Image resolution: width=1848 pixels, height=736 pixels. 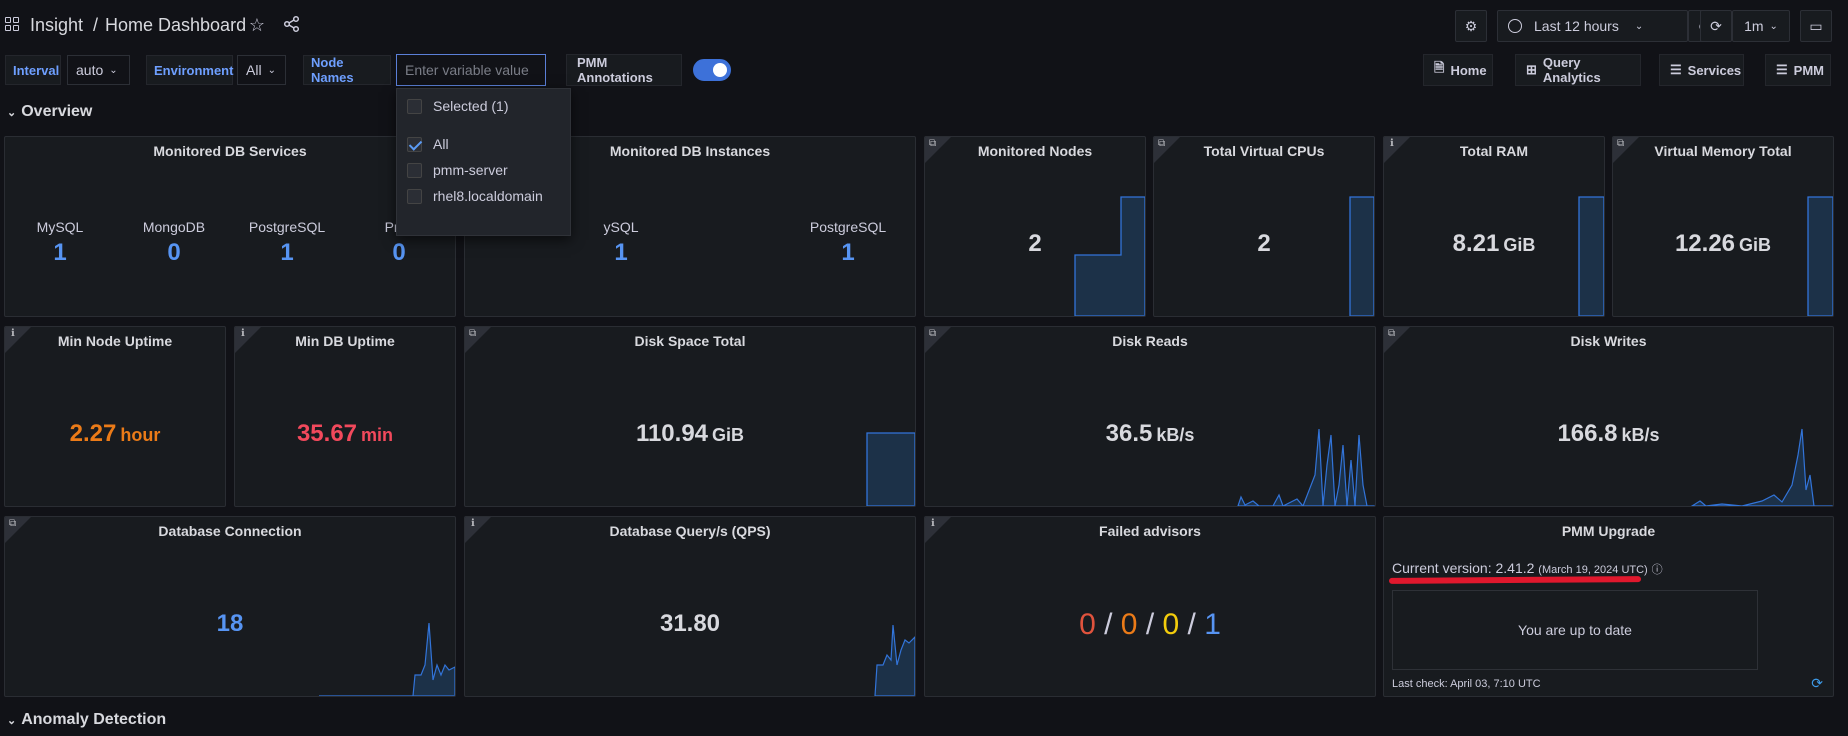 I want to click on info-icon: ⓘ, so click(x=1657, y=570).